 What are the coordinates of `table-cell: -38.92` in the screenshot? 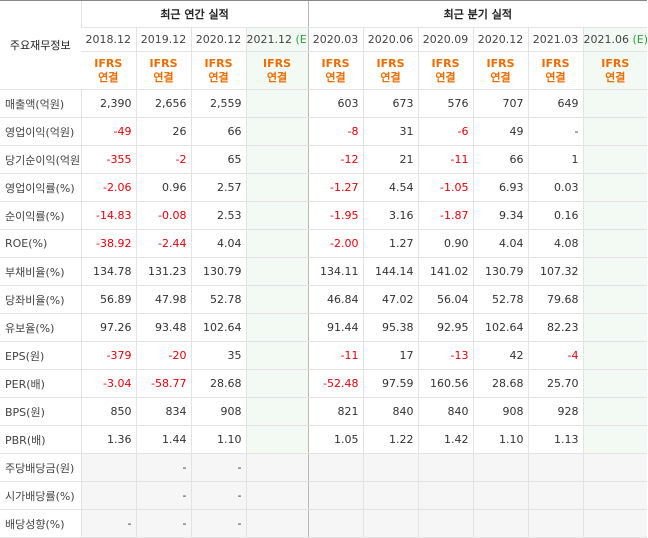 It's located at (108, 243).